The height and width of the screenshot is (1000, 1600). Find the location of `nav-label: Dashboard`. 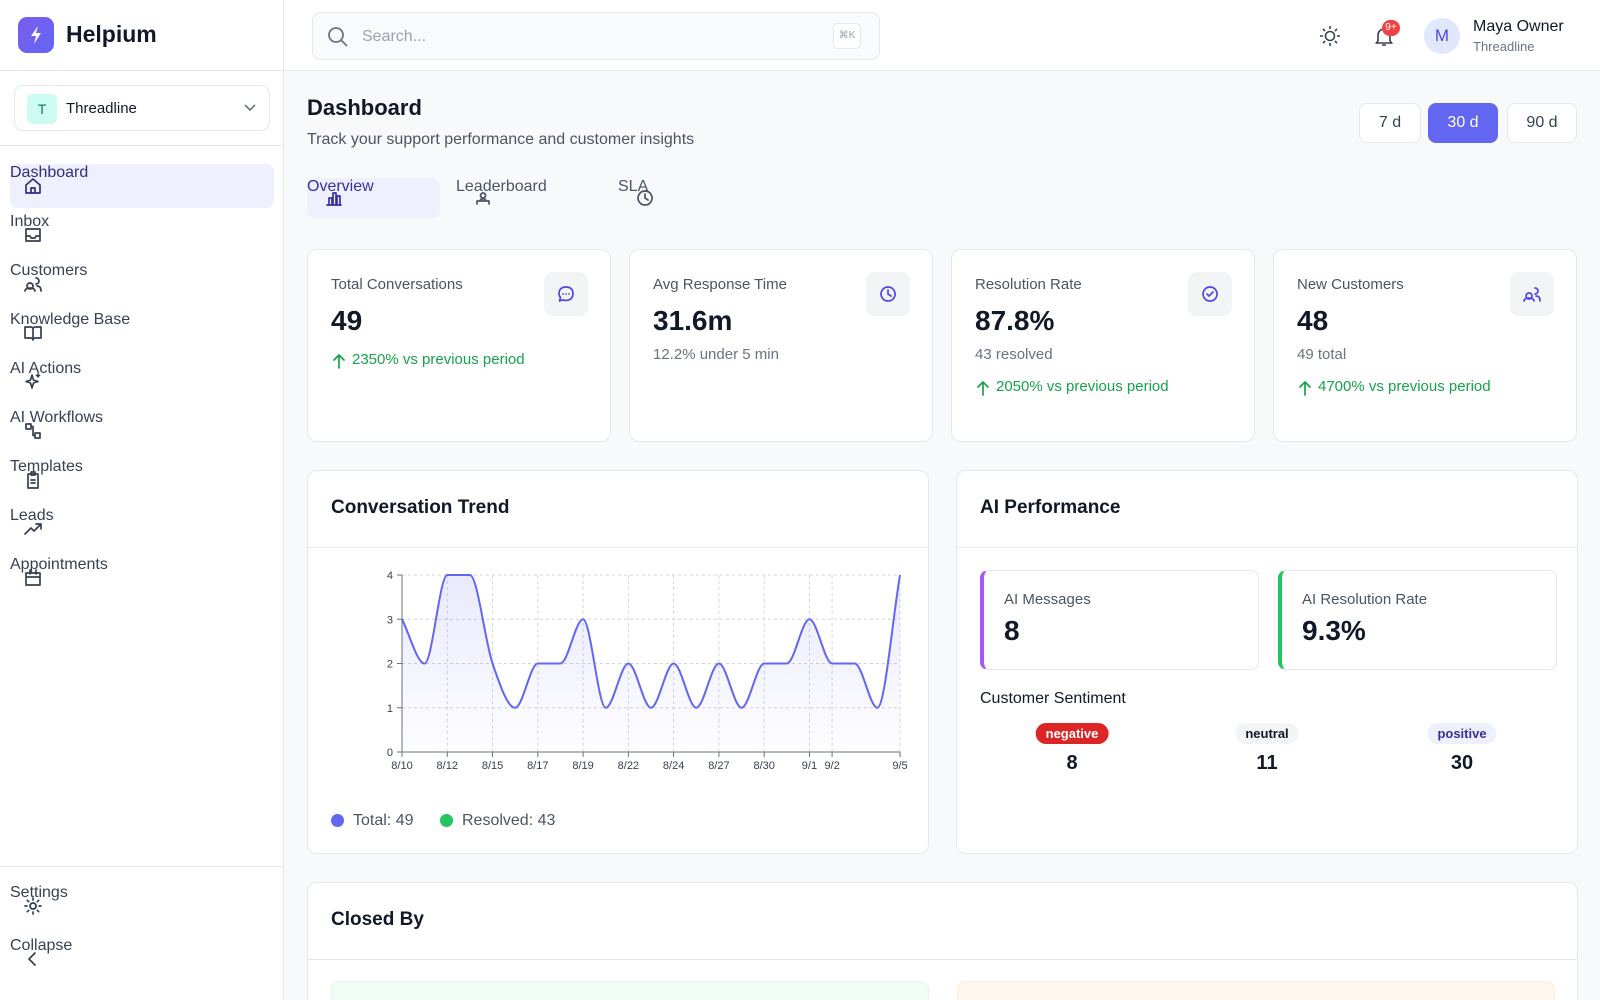

nav-label: Dashboard is located at coordinates (49, 172).